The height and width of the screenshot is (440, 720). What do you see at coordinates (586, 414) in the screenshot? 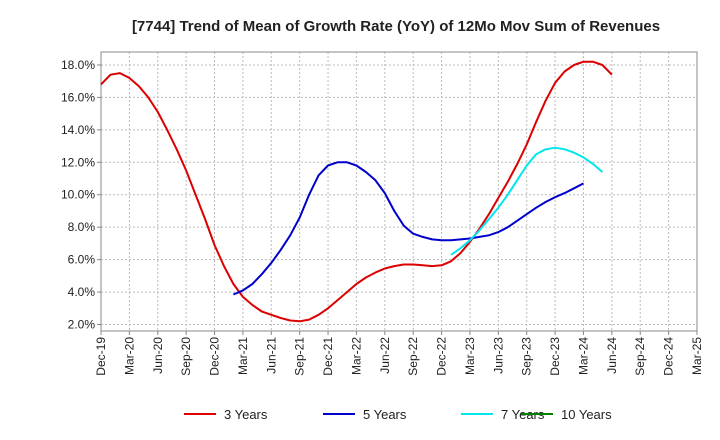
I see `legend-label-10-years: 10 Years` at bounding box center [586, 414].